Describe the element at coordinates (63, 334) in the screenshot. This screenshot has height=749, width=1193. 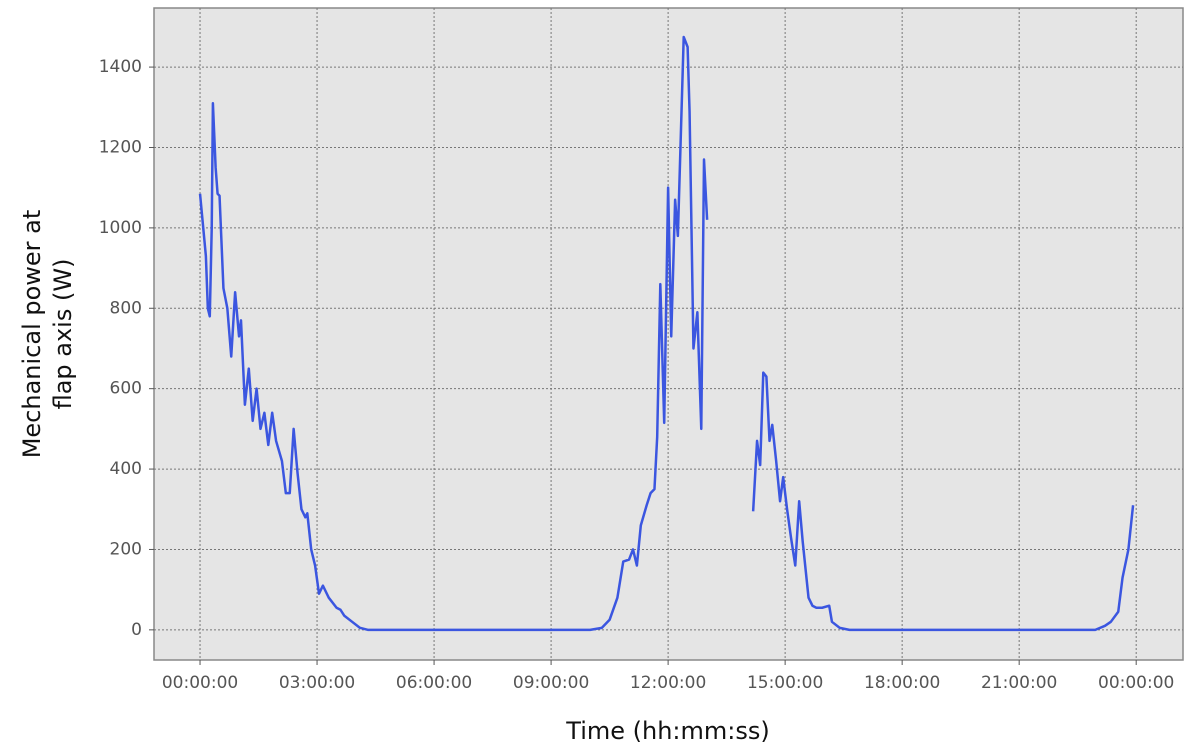
I see `y-axis-label: flap axis (W)` at that location.